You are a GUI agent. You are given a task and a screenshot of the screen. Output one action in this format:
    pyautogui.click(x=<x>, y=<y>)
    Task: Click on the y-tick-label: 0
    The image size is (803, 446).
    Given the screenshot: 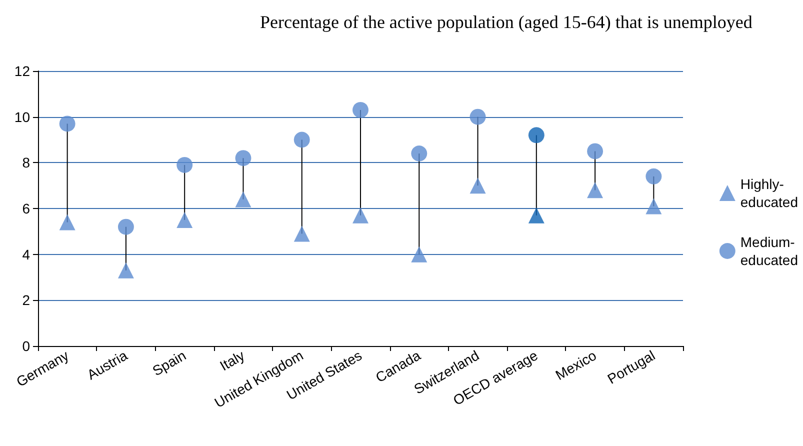 What is the action you would take?
    pyautogui.click(x=26, y=346)
    